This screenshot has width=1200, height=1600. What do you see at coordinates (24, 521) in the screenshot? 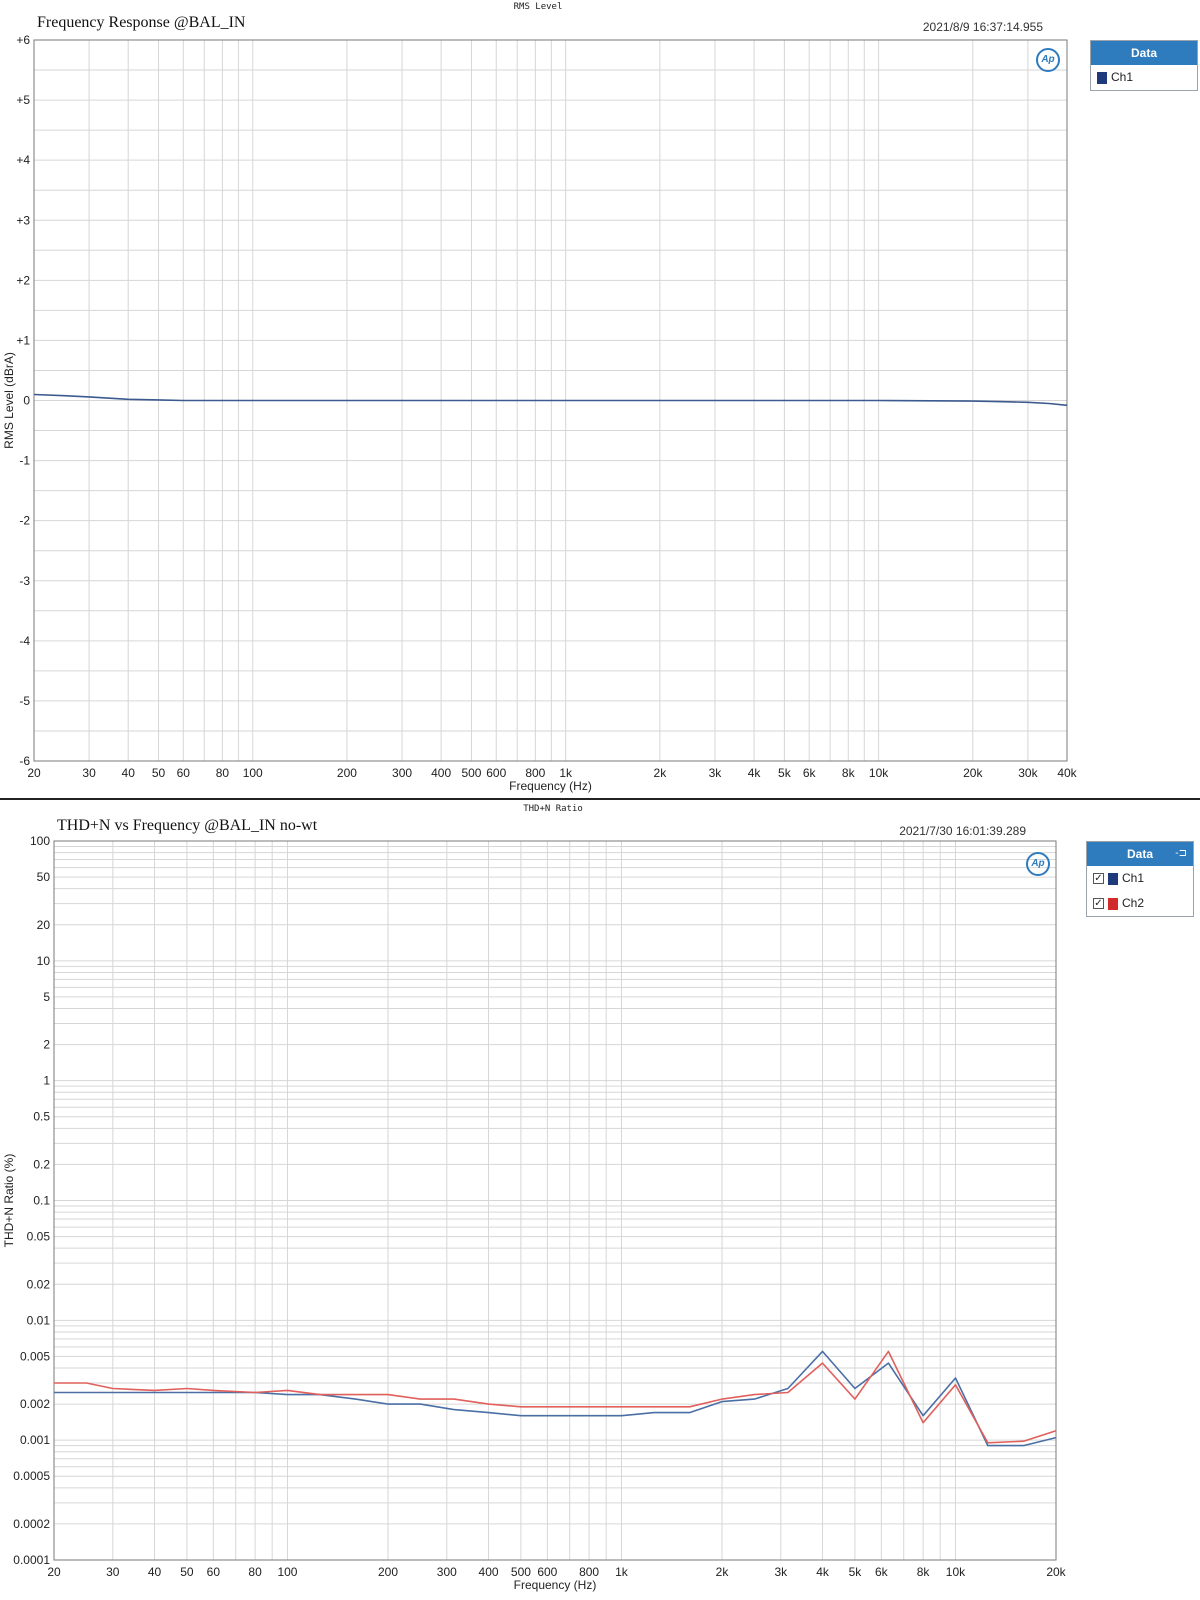
I see `y-tick-label: -2` at bounding box center [24, 521].